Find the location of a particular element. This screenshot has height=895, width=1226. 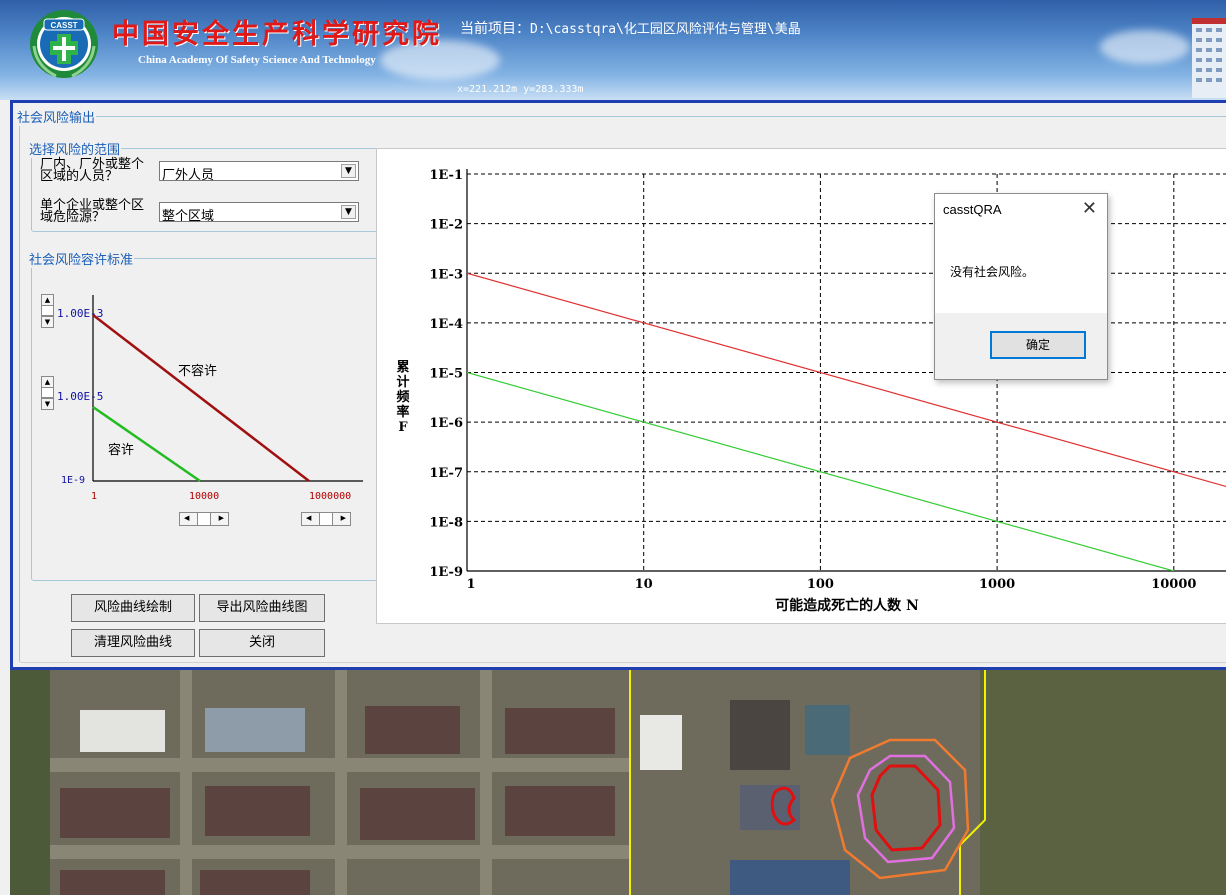

tolerable-line is located at coordinates (146, 444).